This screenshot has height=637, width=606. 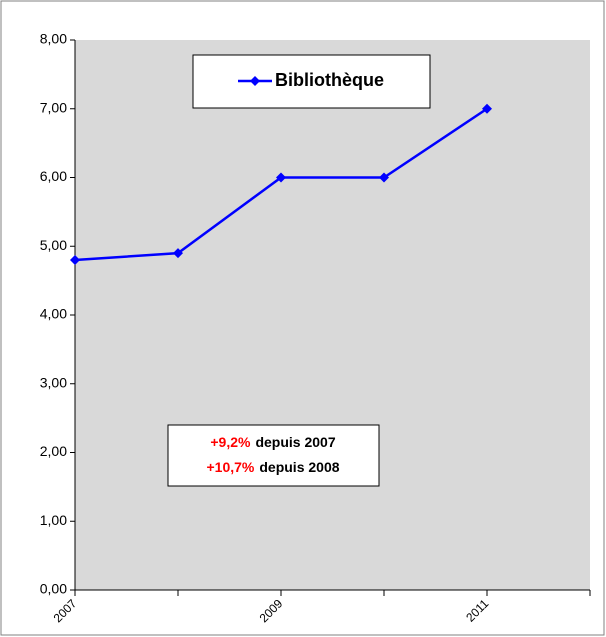 What do you see at coordinates (299, 467) in the screenshot?
I see `annotation-text: depuis 2008` at bounding box center [299, 467].